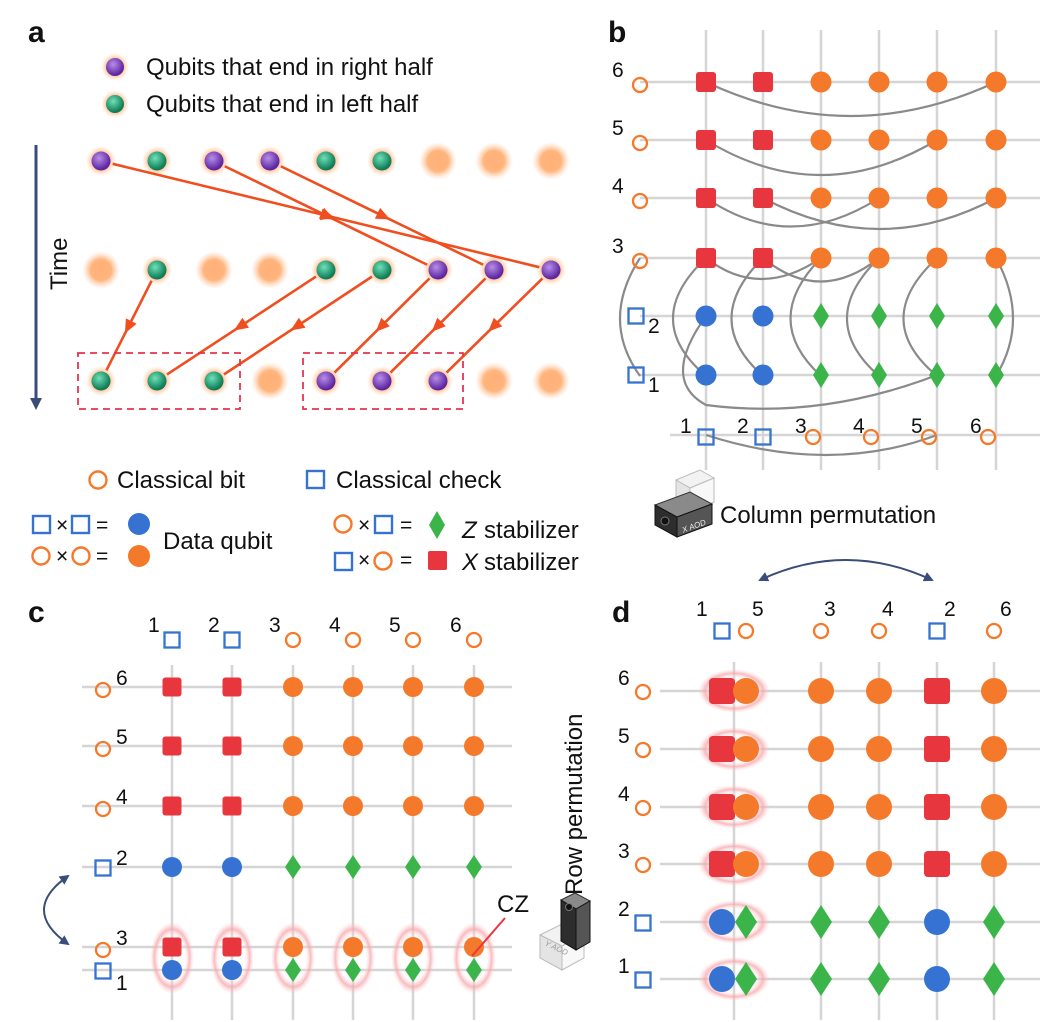 The width and height of the screenshot is (1056, 1022). Describe the element at coordinates (488, 937) in the screenshot. I see `cz-pointer-line` at that location.